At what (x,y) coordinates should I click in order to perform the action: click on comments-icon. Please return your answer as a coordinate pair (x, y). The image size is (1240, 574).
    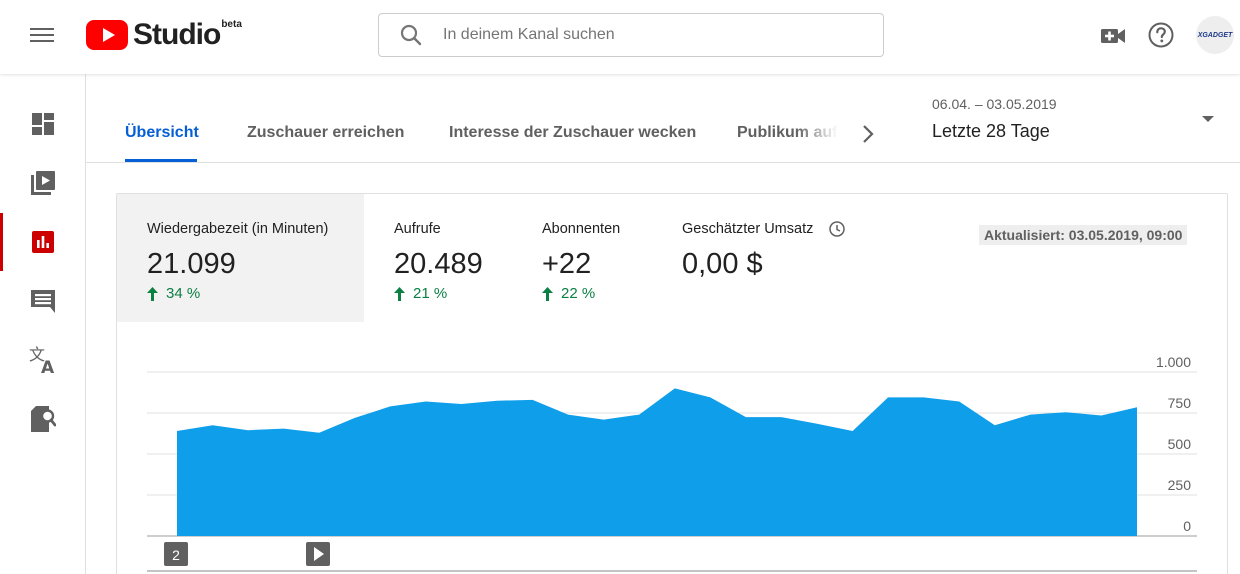
    Looking at the image, I should click on (43, 301).